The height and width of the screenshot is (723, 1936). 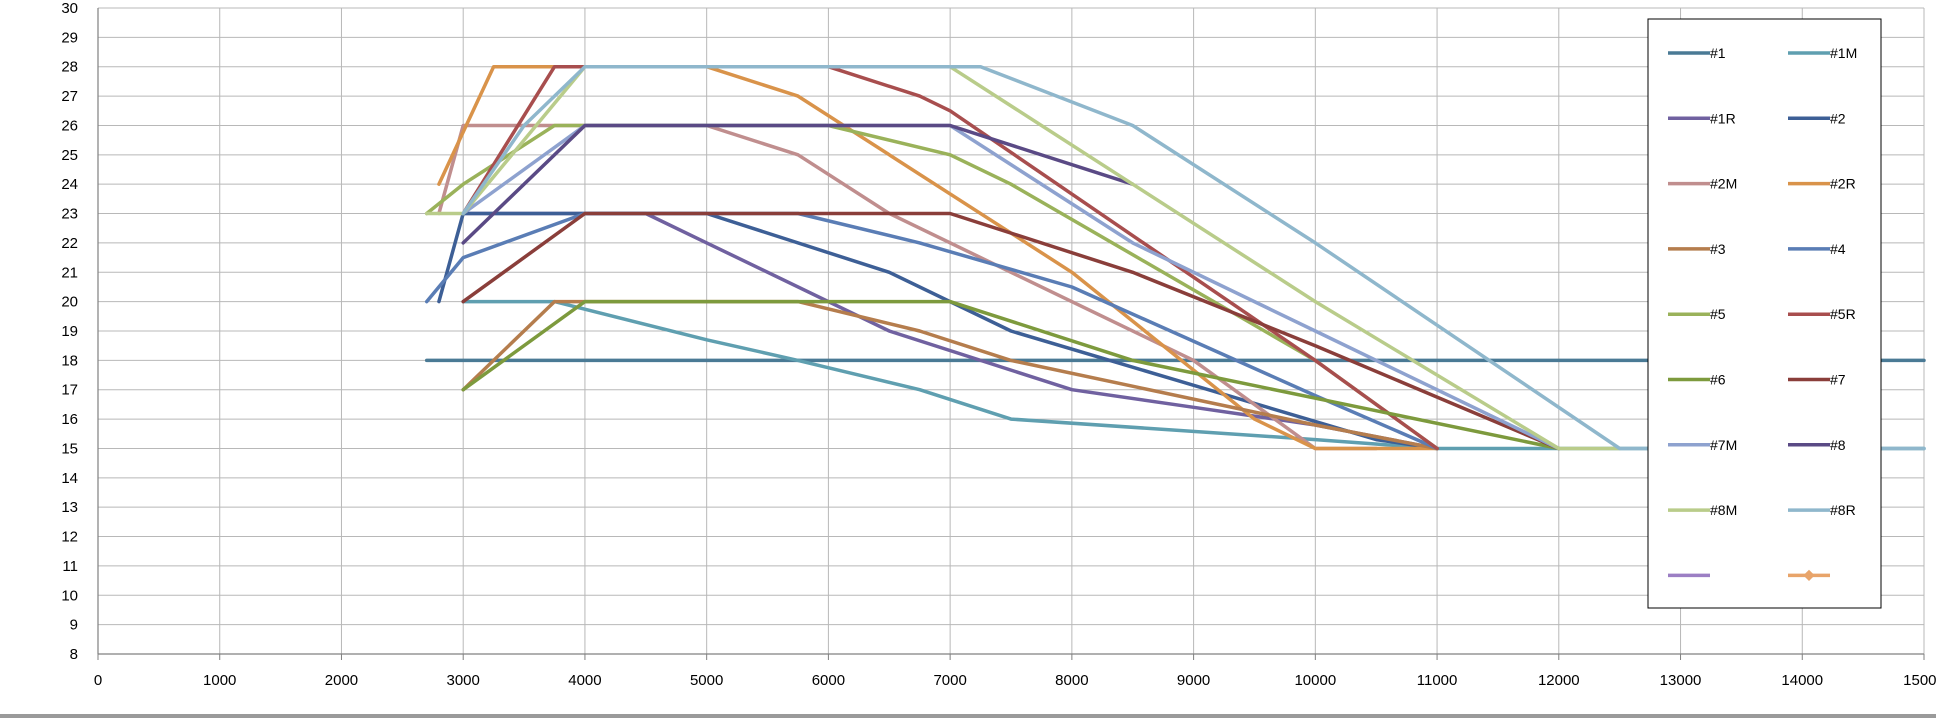 What do you see at coordinates (1718, 53) in the screenshot?
I see `legend-label: #1` at bounding box center [1718, 53].